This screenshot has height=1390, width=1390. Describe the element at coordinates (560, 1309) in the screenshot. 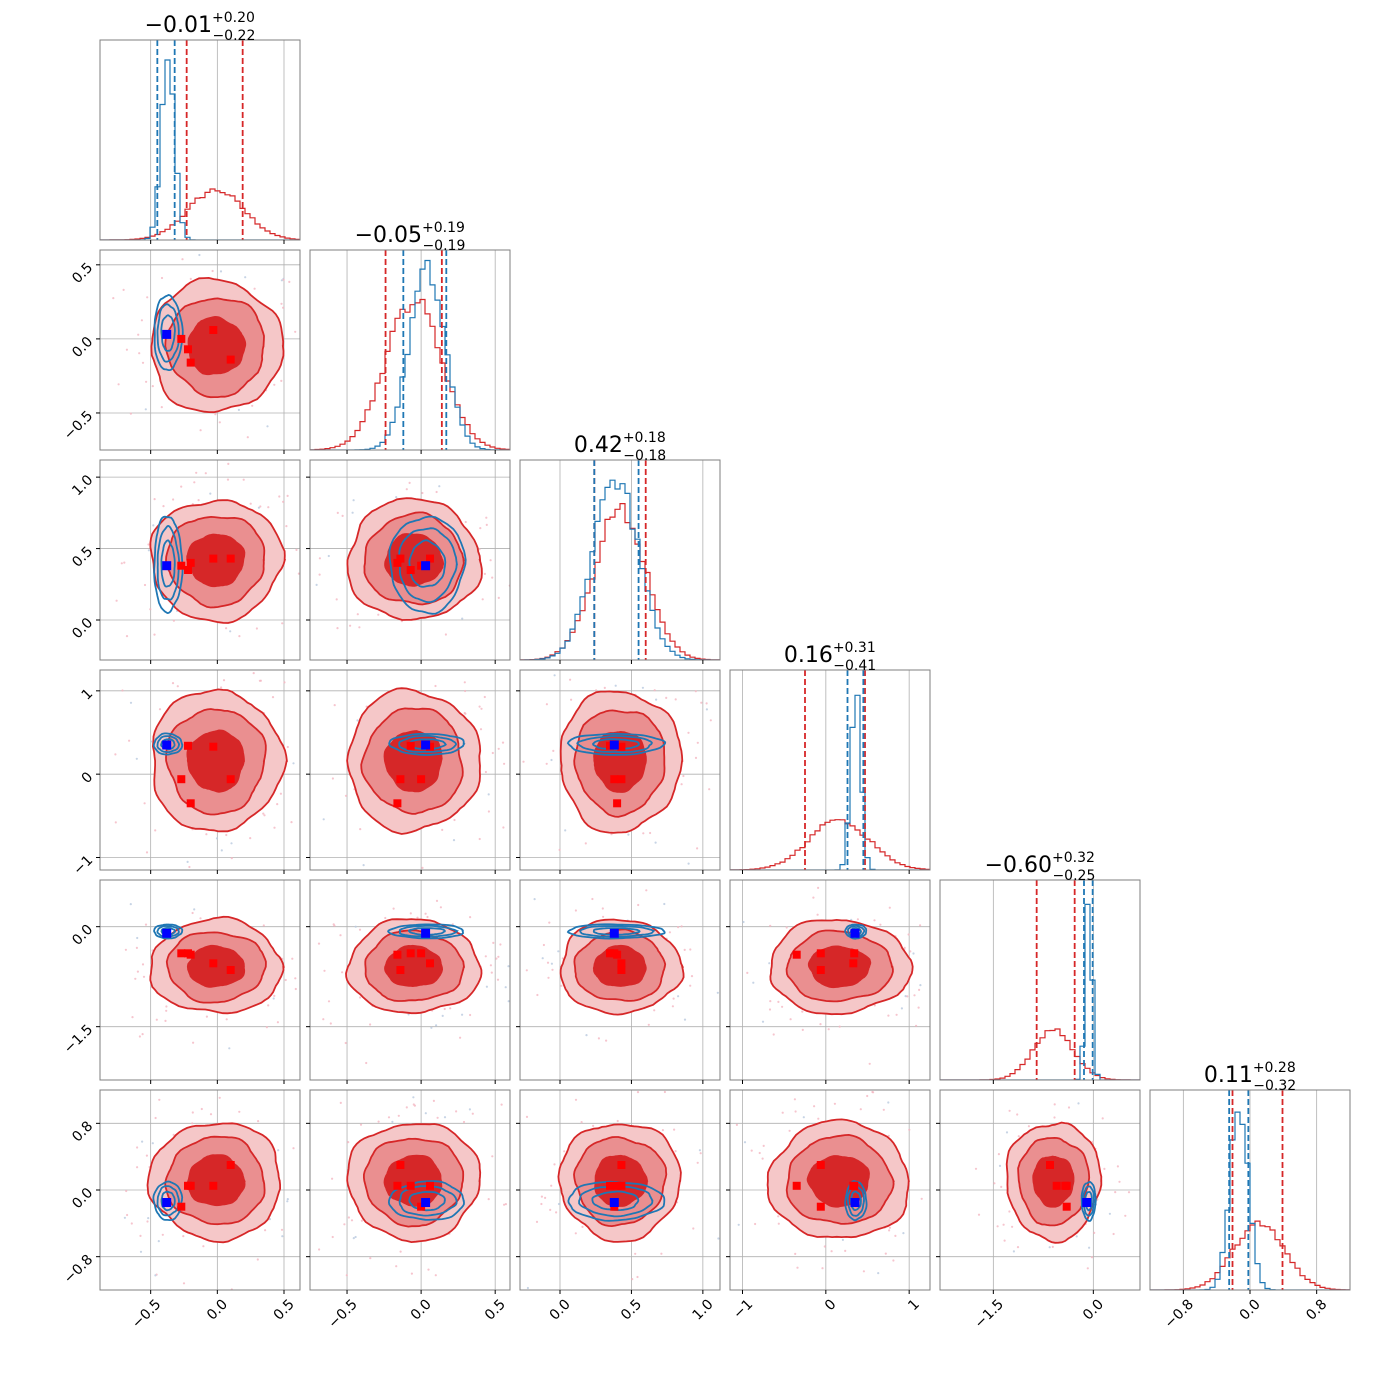

I see `x-tick-label: 0.0` at that location.